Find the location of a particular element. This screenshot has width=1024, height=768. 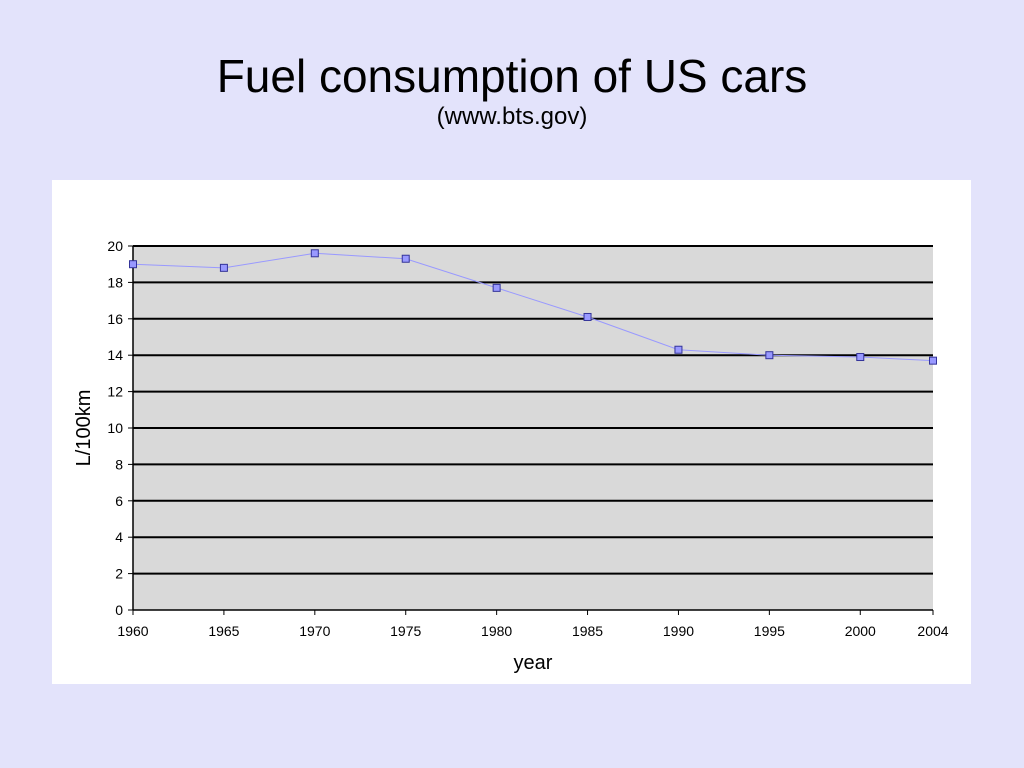

x-tick-label: 1995 is located at coordinates (769, 631).